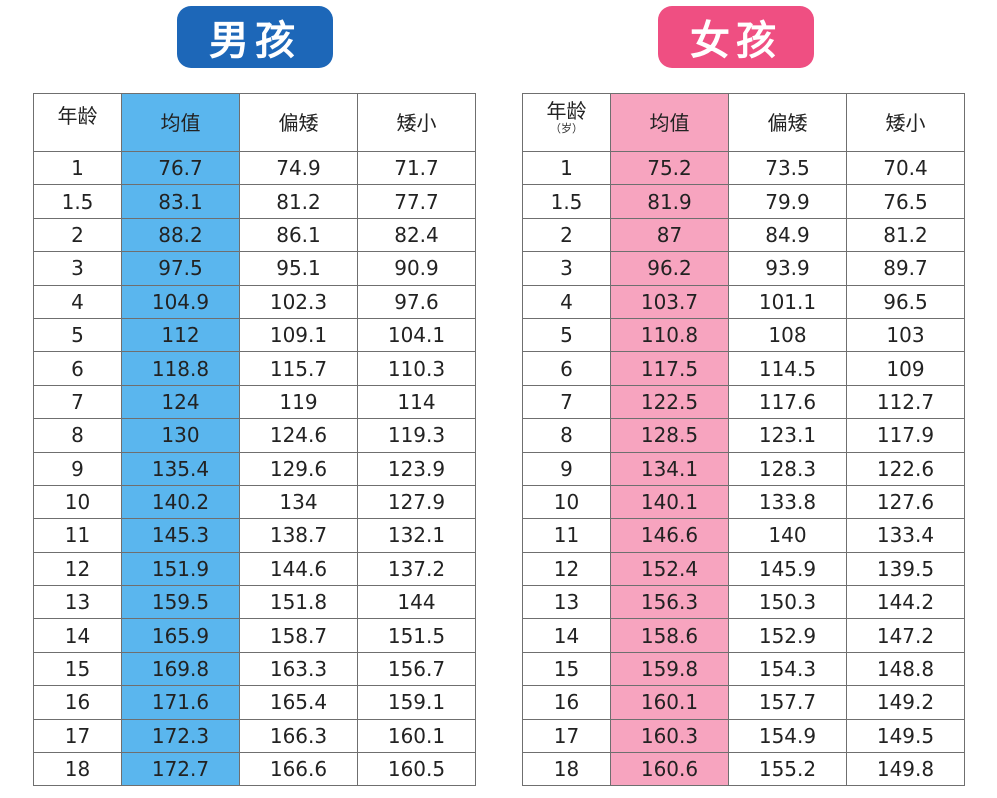  I want to click on boys-age-cell: 2, so click(77, 235).